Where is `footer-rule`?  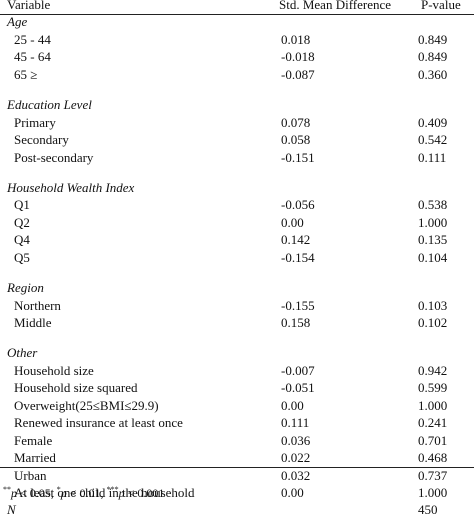 footer-rule is located at coordinates (237, 467).